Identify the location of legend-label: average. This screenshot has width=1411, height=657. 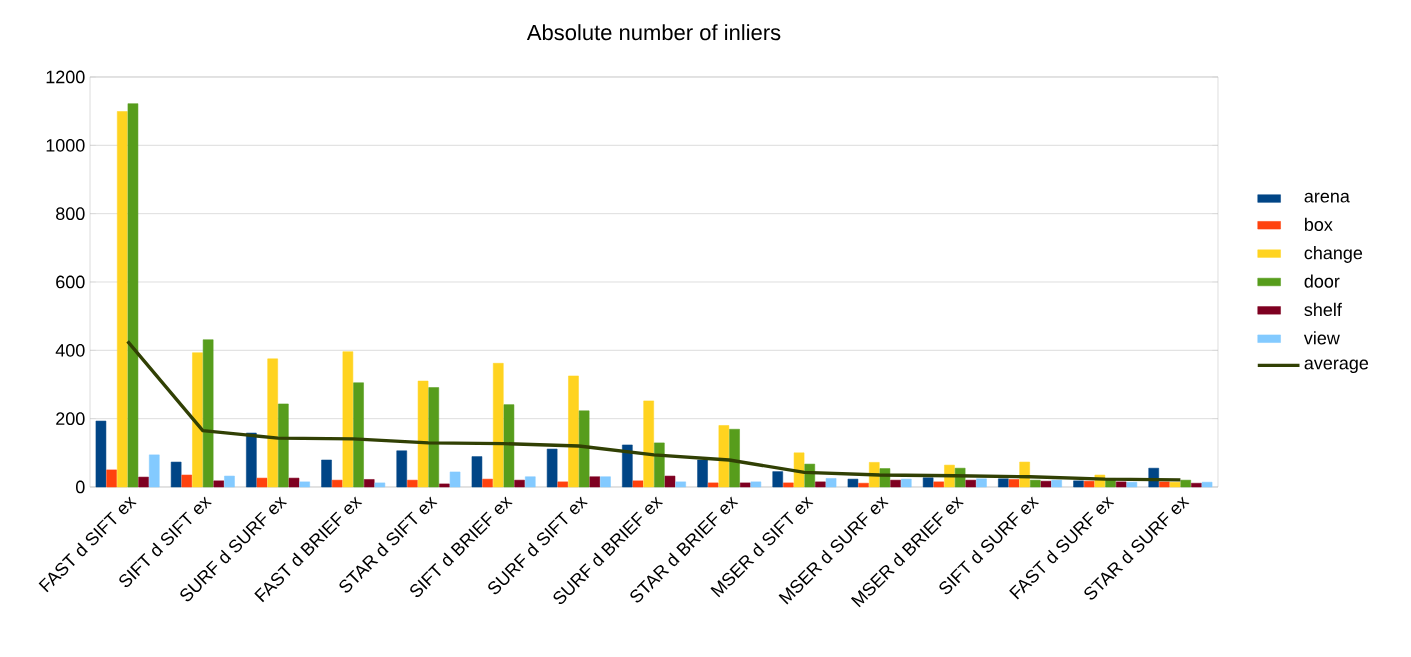
(1336, 366).